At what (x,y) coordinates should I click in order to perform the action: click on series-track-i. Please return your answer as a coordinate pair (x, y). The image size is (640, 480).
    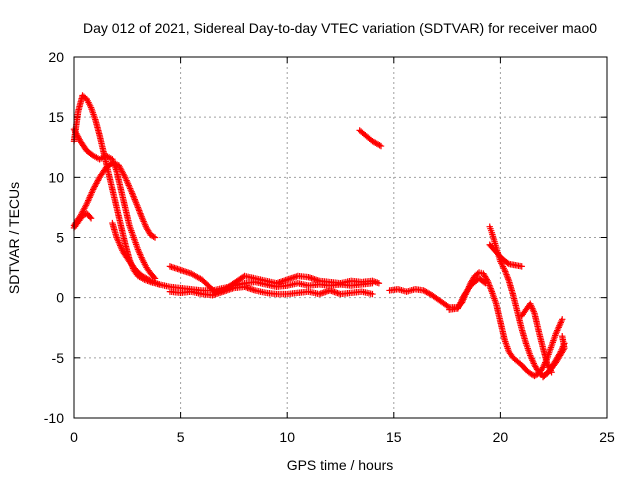
    Looking at the image, I should click on (476, 324).